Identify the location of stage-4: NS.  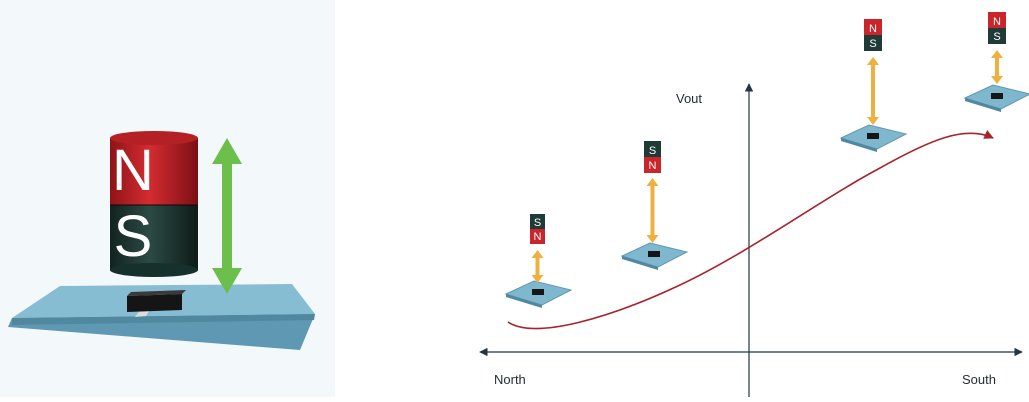
(996, 62).